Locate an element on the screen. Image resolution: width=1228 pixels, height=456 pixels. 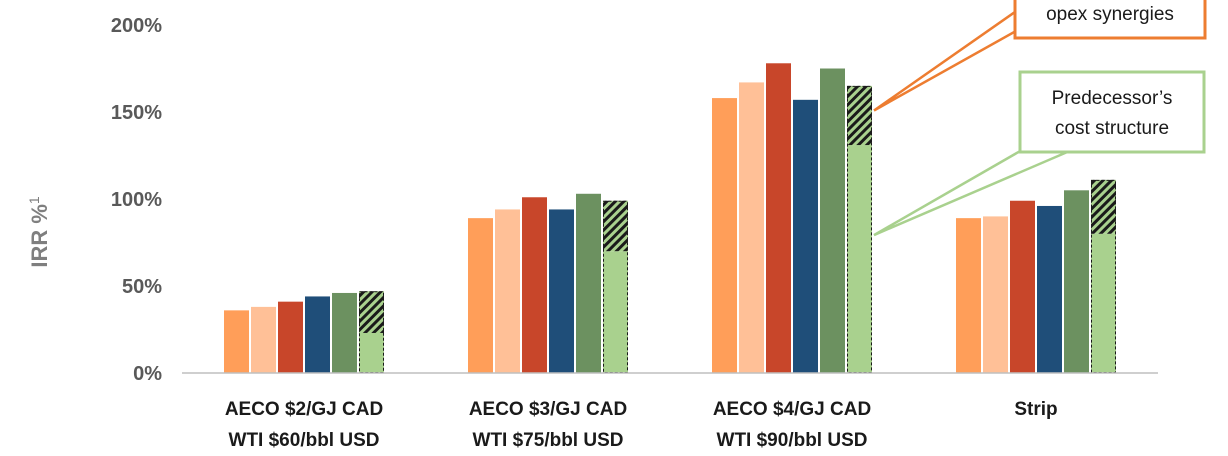
callout-label-cost: Predecessor’s is located at coordinates (1112, 98).